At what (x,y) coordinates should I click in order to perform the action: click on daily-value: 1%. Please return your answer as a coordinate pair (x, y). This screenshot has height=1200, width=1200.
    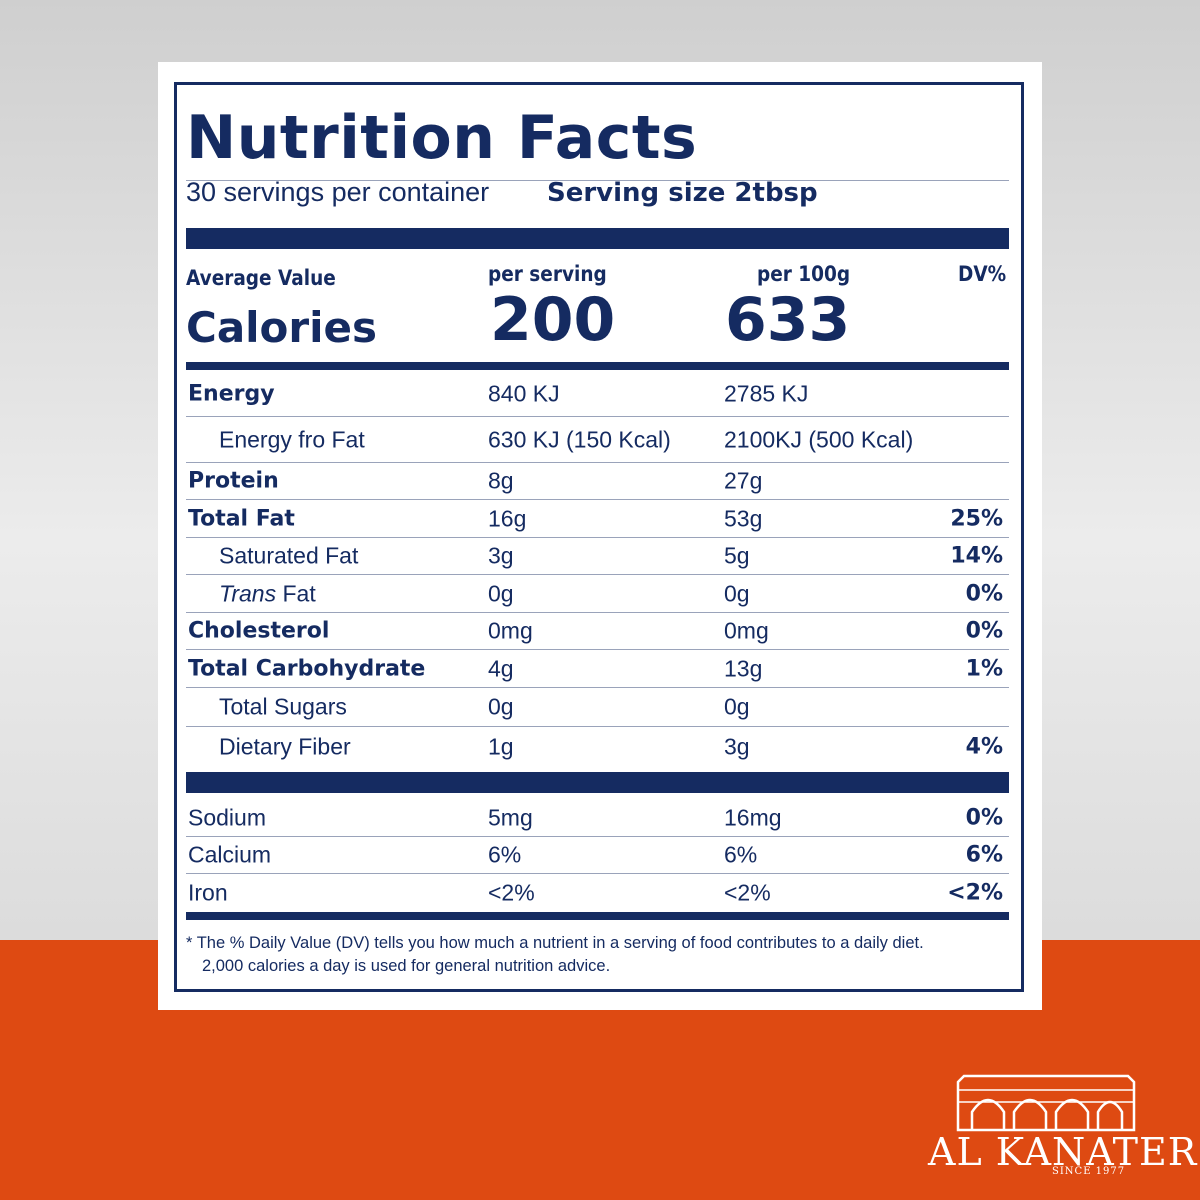
    Looking at the image, I should click on (984, 668).